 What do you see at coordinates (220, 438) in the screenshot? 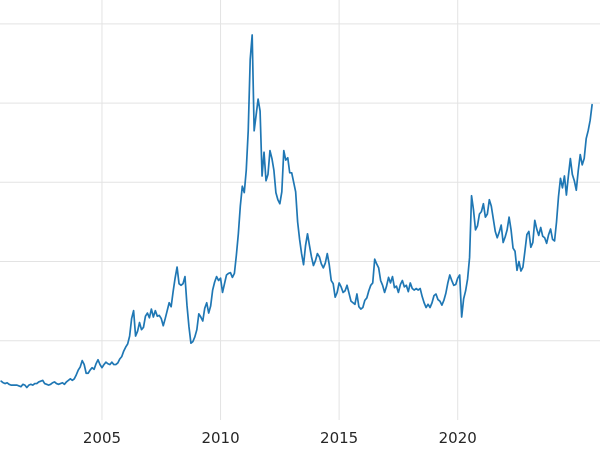
I see `x-tick-label: 2010` at bounding box center [220, 438].